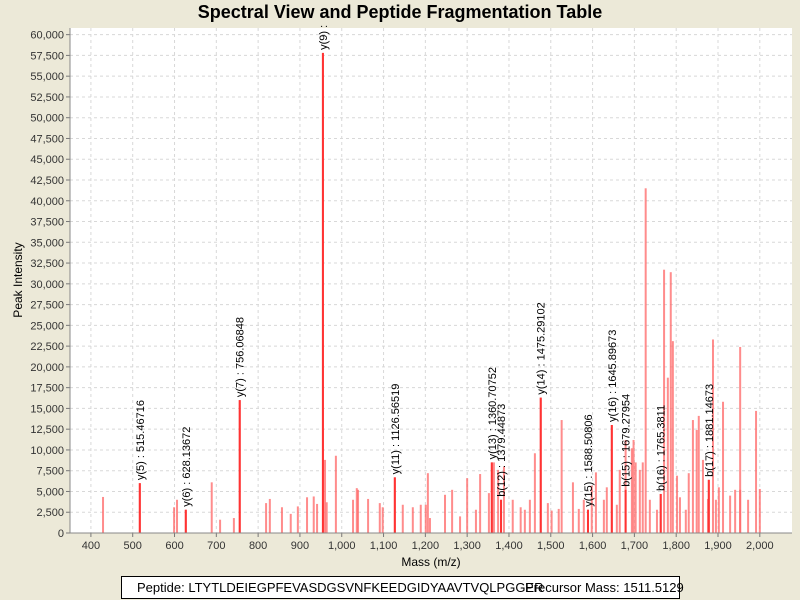 This screenshot has height=600, width=800. Describe the element at coordinates (174, 546) in the screenshot. I see `x-tick-label: 600` at that location.